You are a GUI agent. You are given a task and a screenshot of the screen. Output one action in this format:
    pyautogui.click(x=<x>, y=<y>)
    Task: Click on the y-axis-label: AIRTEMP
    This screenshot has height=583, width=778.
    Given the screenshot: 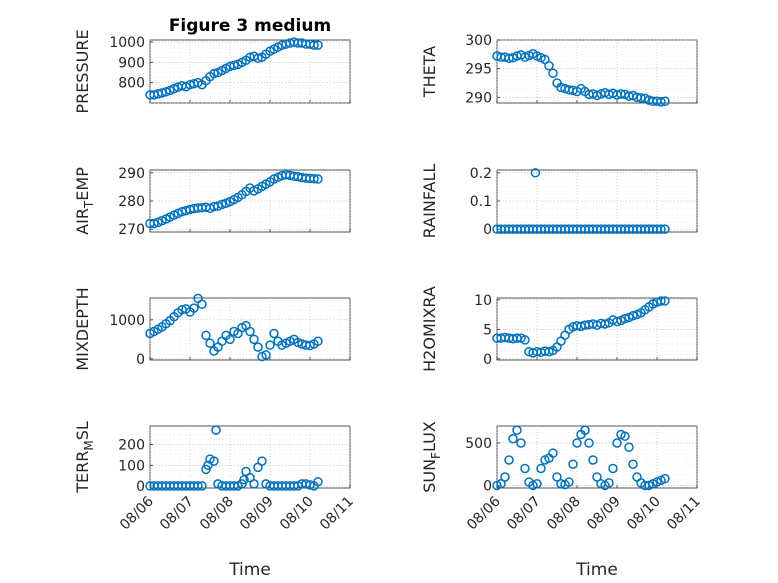 What is the action you would take?
    pyautogui.click(x=84, y=201)
    